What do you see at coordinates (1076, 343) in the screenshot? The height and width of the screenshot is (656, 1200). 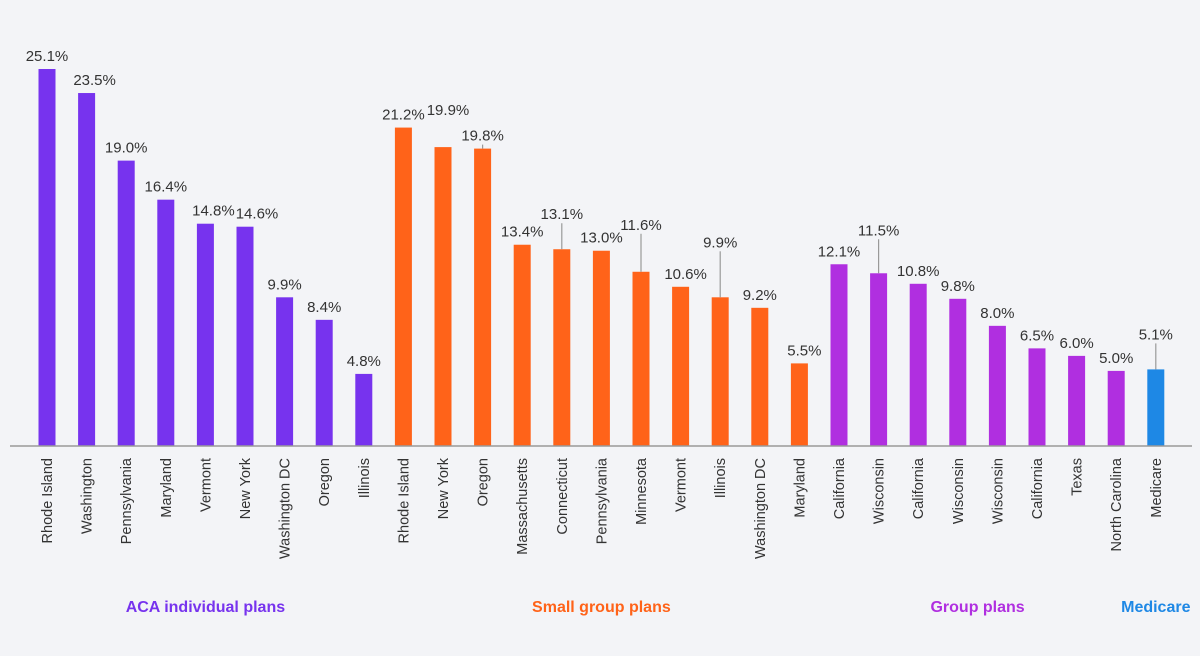 I see `value-label: 6.0%` at bounding box center [1076, 343].